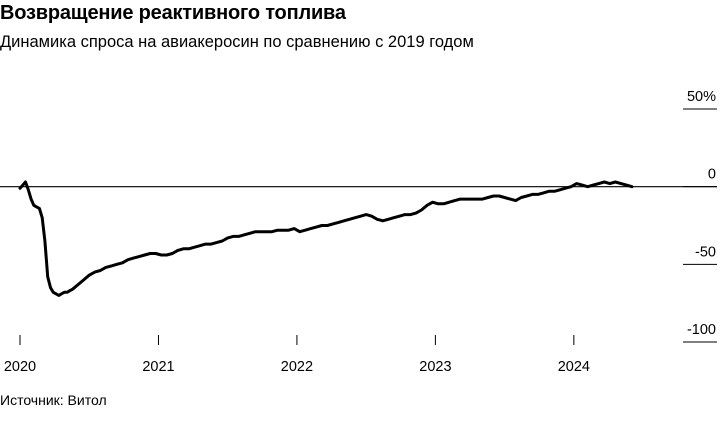 The image size is (722, 424). Describe the element at coordinates (712, 175) in the screenshot. I see `y-tick-label: 0` at that location.